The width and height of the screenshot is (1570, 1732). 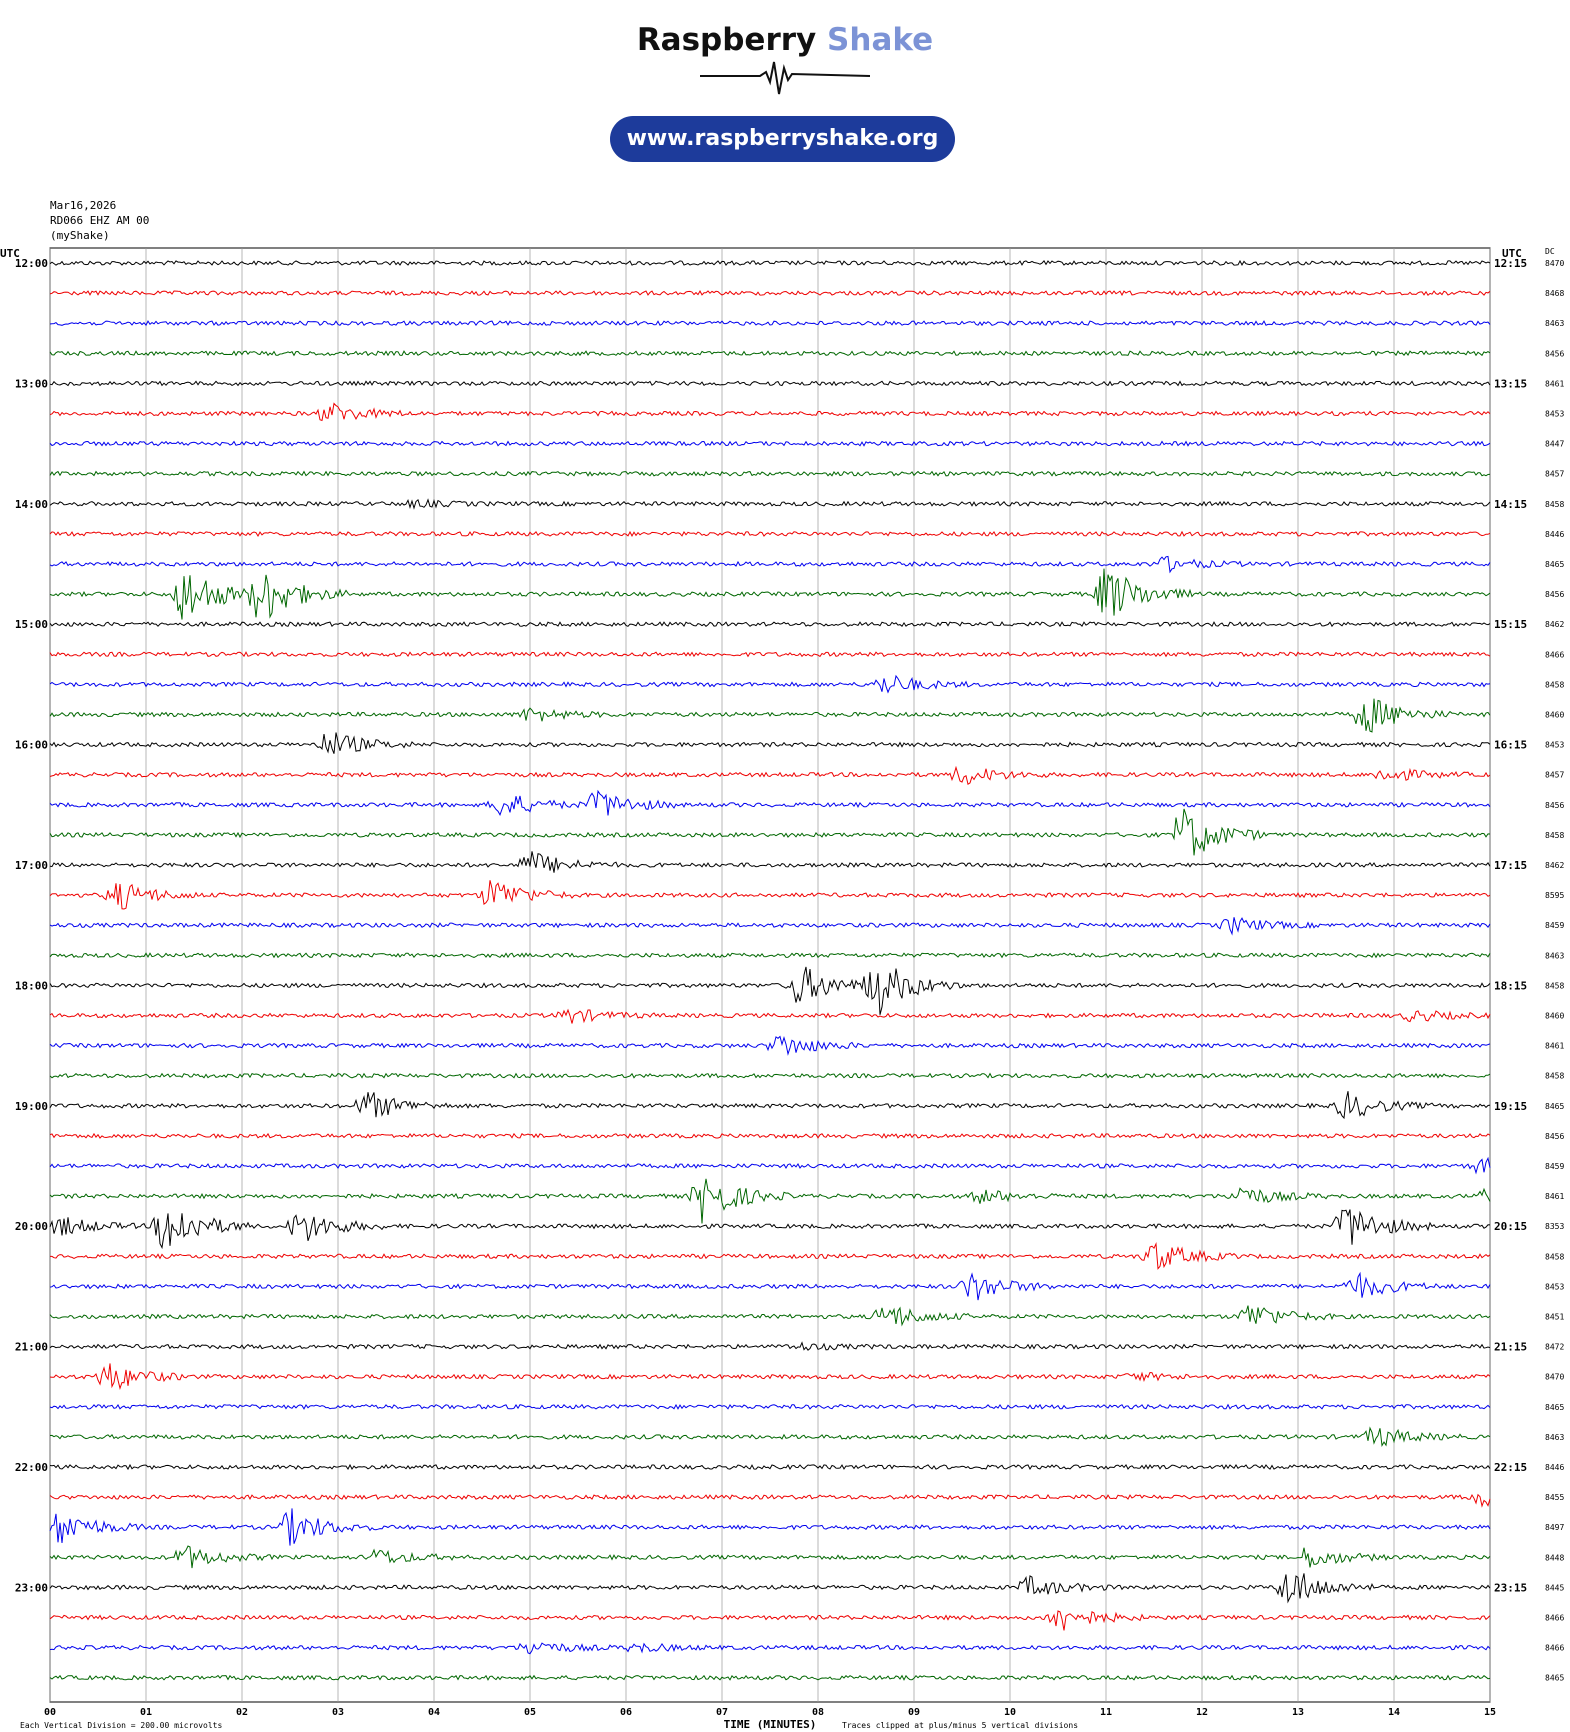 What do you see at coordinates (626, 1712) in the screenshot?
I see `x-tick-label: 06` at bounding box center [626, 1712].